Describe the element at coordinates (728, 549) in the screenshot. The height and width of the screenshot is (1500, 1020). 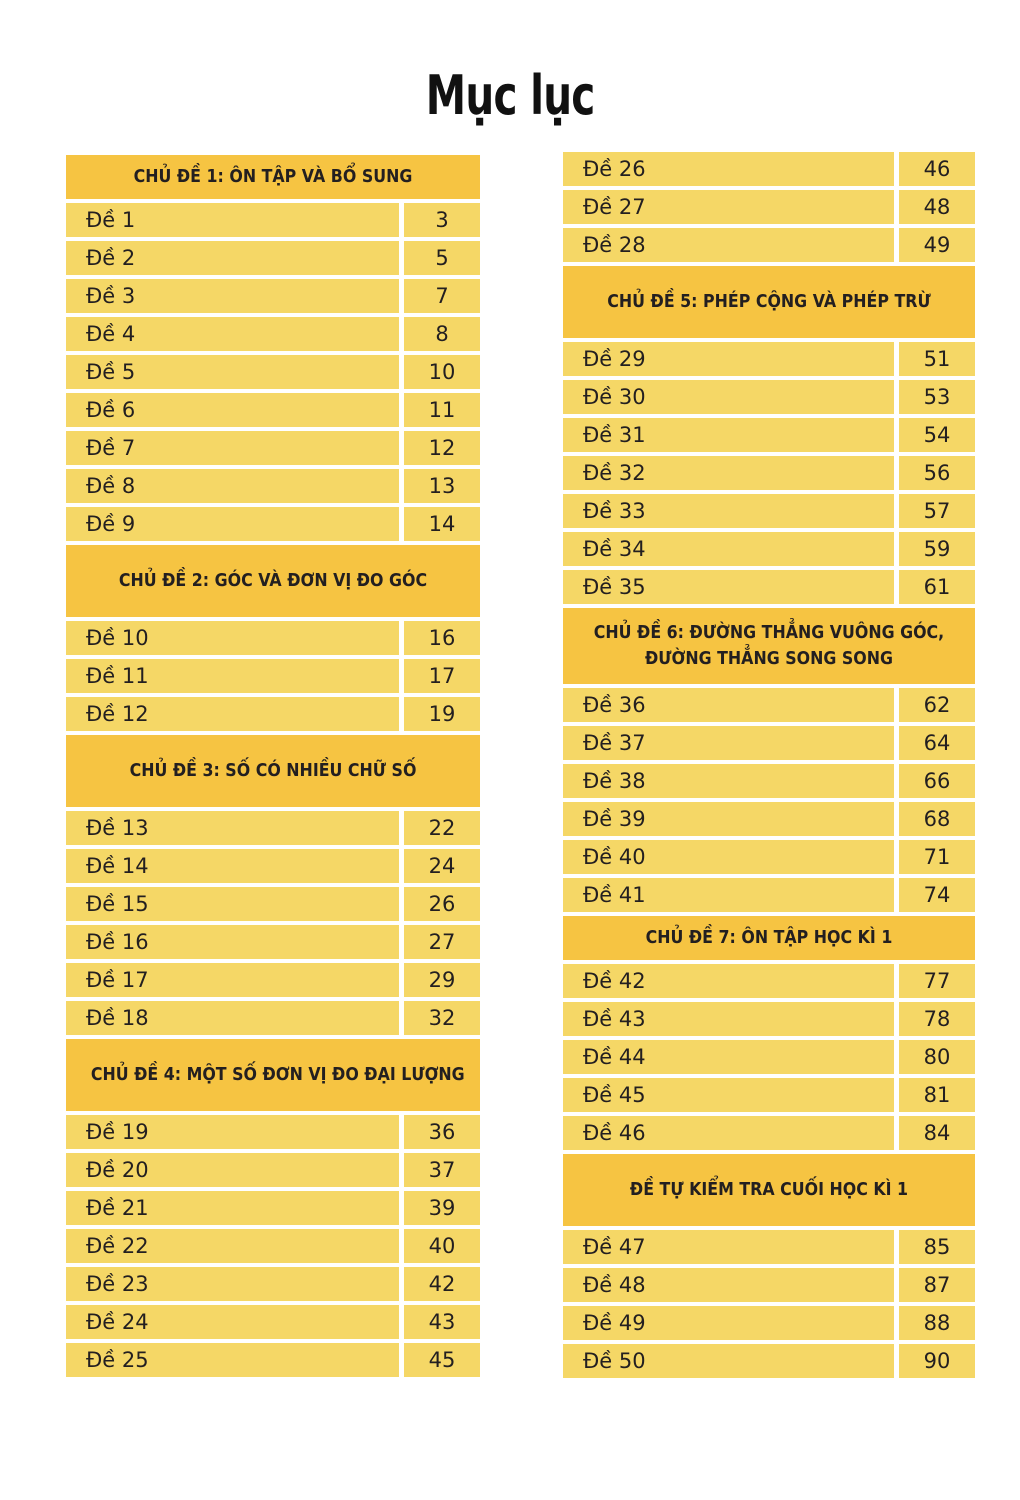
I see `toc-entry-label: Đề 34` at that location.